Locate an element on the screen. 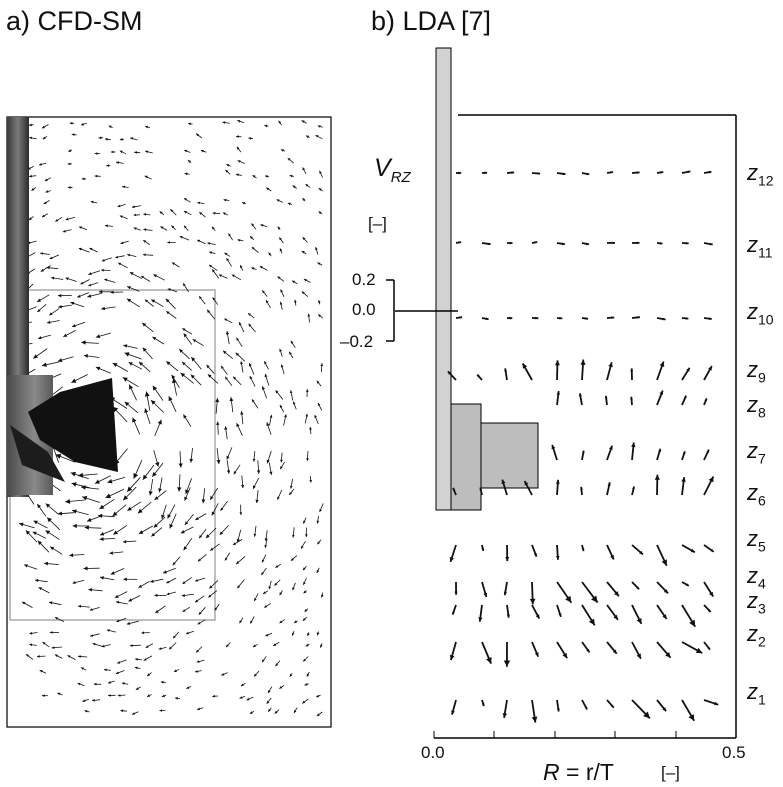  level-label-z11: z11 is located at coordinates (760, 246).